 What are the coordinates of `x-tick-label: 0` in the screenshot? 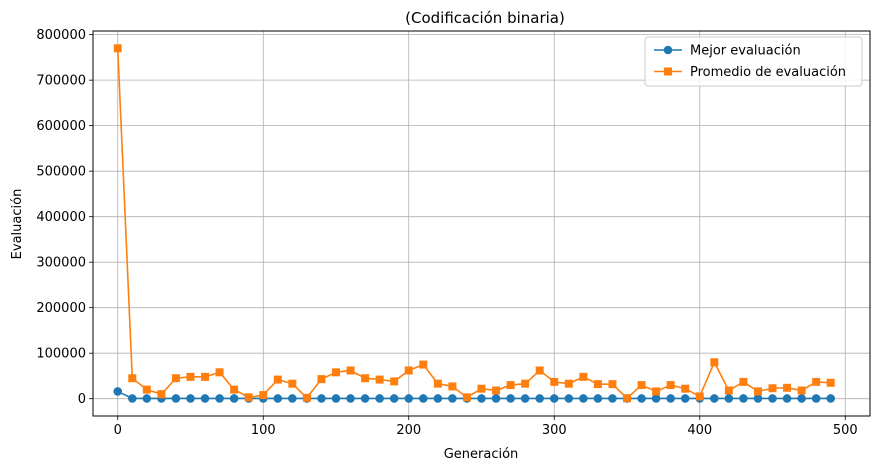 It's located at (118, 430).